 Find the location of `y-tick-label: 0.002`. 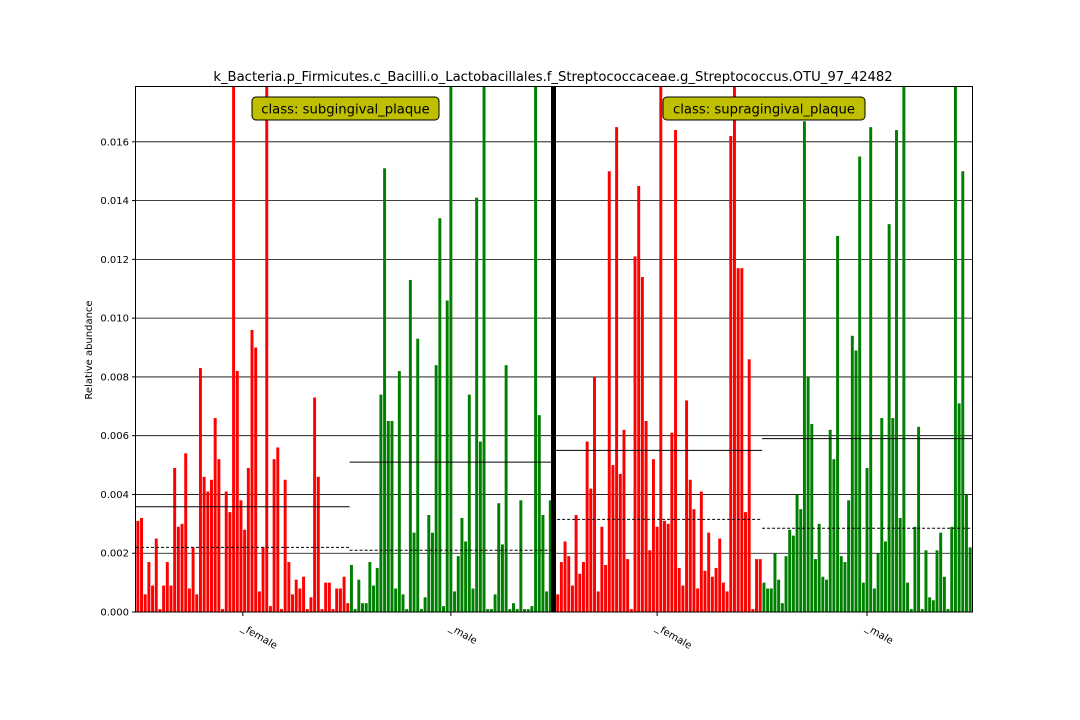

y-tick-label: 0.002 is located at coordinates (114, 554).